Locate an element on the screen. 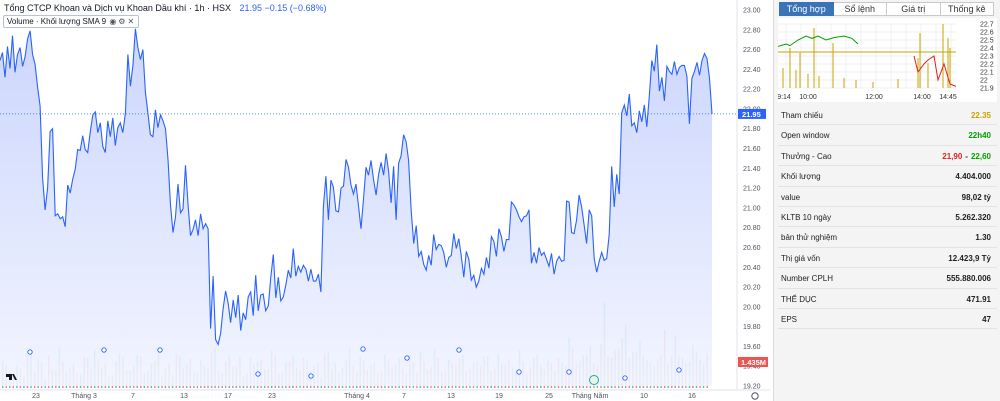 The height and width of the screenshot is (401, 1000). price-axis-tick: 19.60 is located at coordinates (752, 347).